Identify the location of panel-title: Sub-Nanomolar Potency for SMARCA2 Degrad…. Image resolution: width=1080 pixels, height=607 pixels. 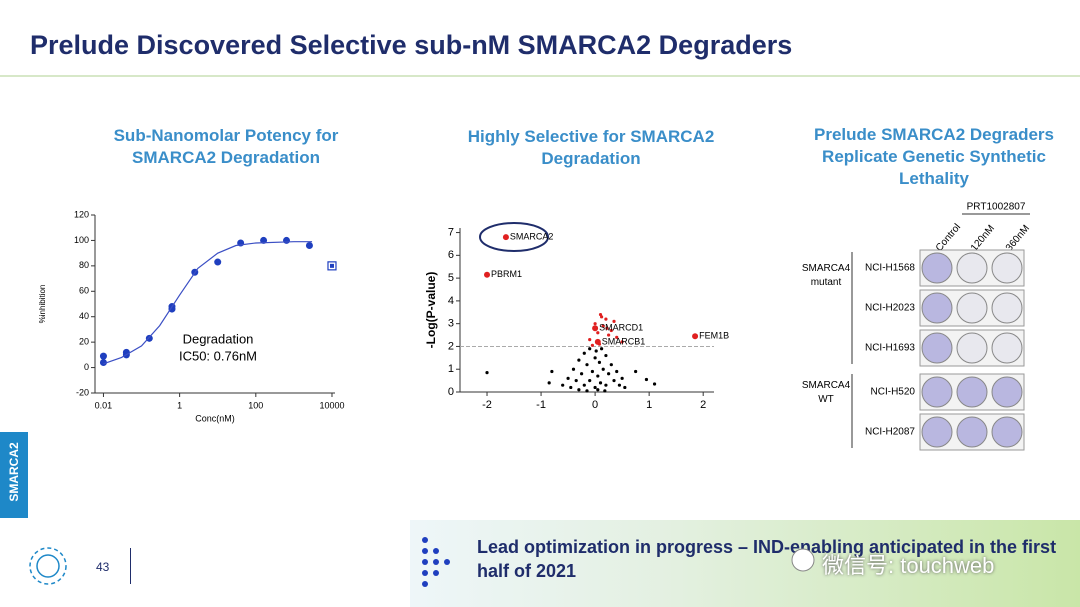
(226, 146).